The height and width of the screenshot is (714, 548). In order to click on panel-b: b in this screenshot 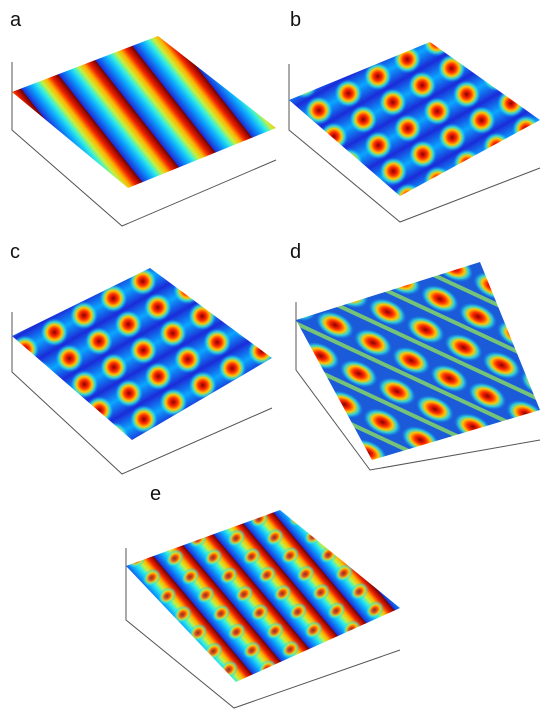, I will do `click(414, 116)`.